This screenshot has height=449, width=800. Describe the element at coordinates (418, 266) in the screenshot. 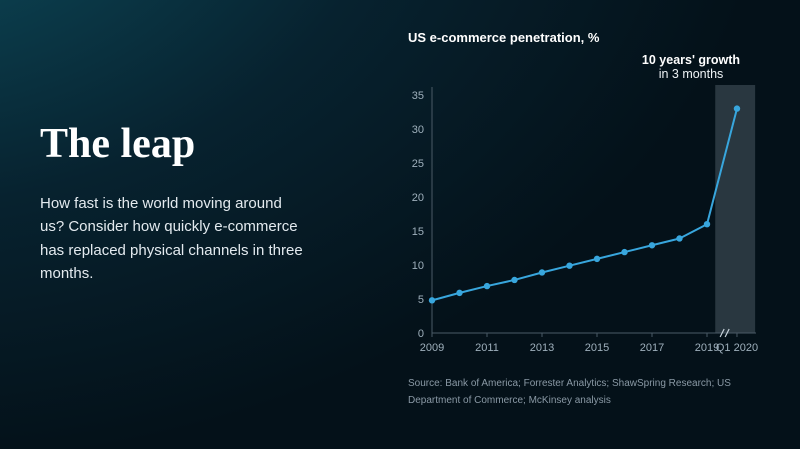

I see `svg-text: 10` at that location.